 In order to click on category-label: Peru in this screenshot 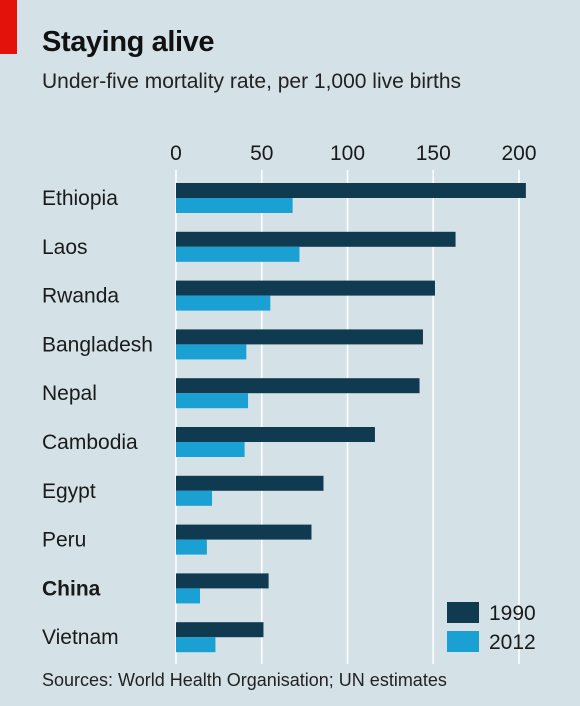, I will do `click(64, 540)`.